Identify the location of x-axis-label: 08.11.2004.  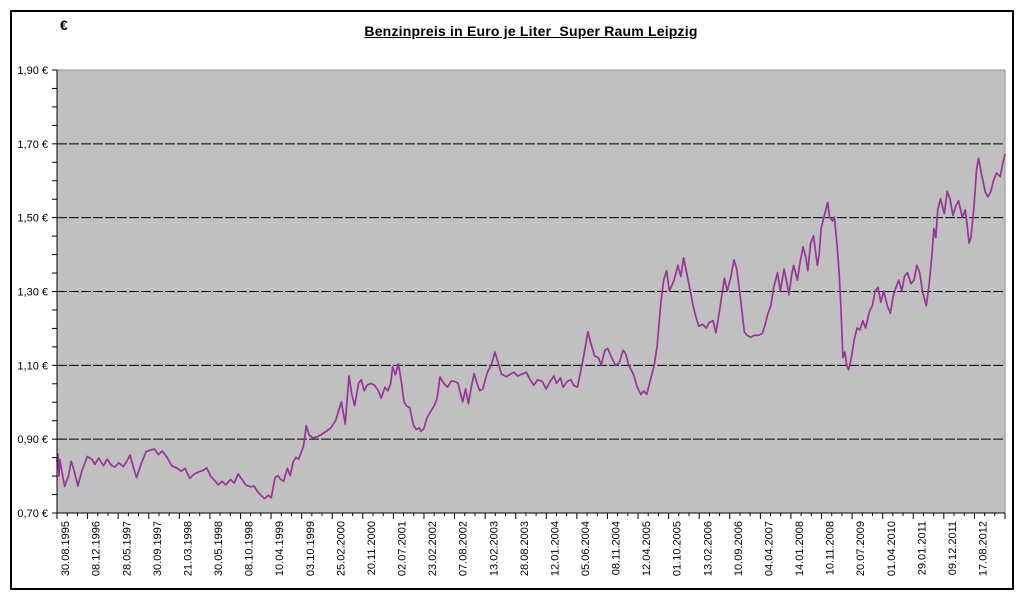
(617, 548).